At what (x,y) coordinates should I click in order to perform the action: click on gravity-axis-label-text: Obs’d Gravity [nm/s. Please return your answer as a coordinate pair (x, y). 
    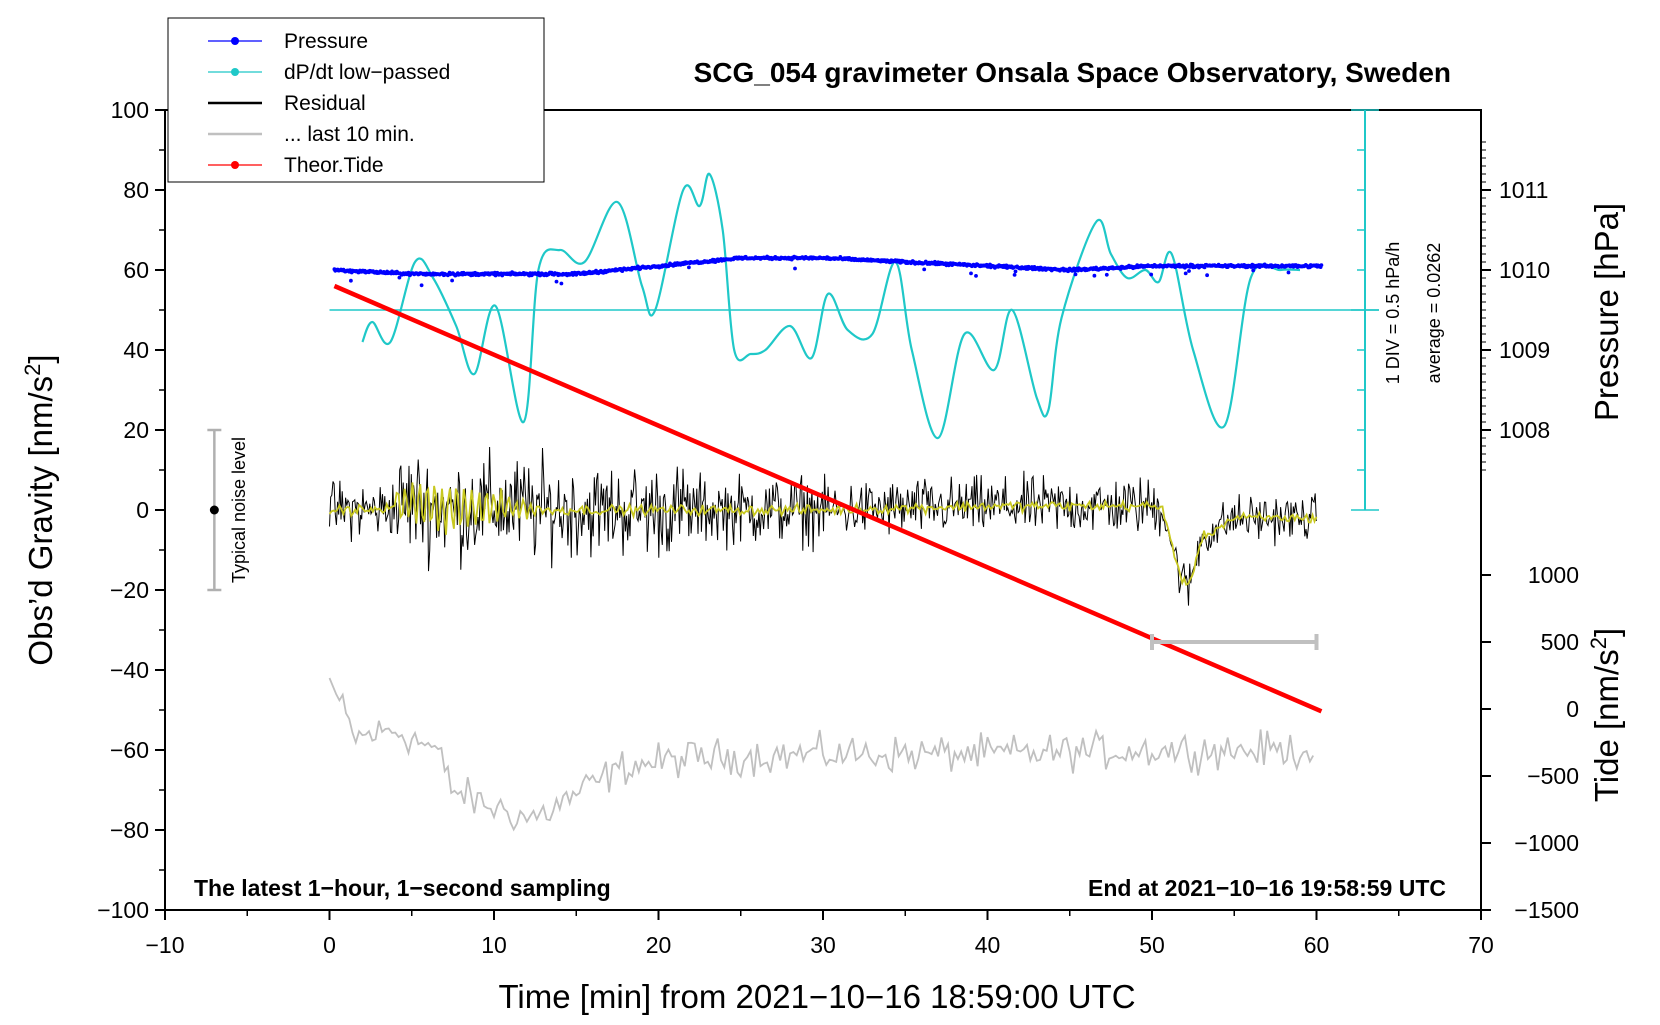
    Looking at the image, I should click on (40, 521).